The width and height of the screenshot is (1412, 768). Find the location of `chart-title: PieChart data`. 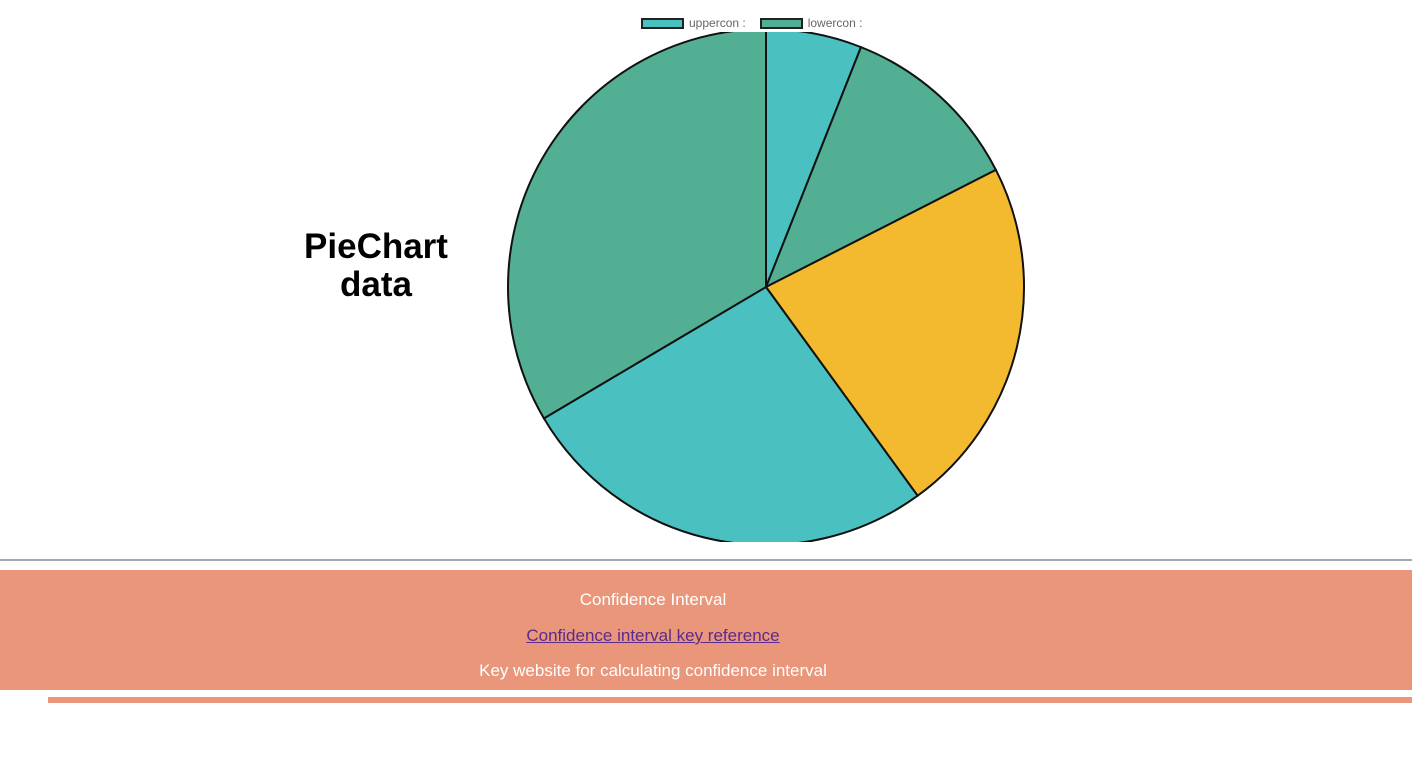

chart-title: PieChart data is located at coordinates (376, 265).